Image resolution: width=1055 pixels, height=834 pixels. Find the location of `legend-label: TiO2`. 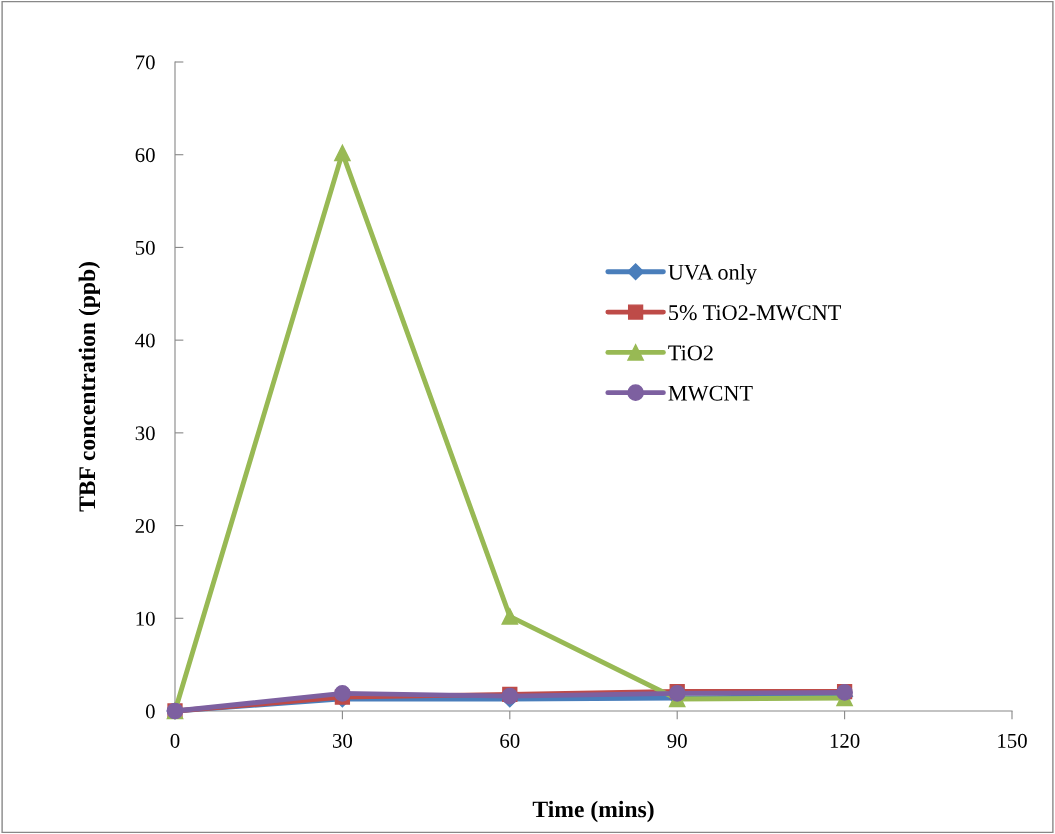

legend-label: TiO2 is located at coordinates (690, 353).